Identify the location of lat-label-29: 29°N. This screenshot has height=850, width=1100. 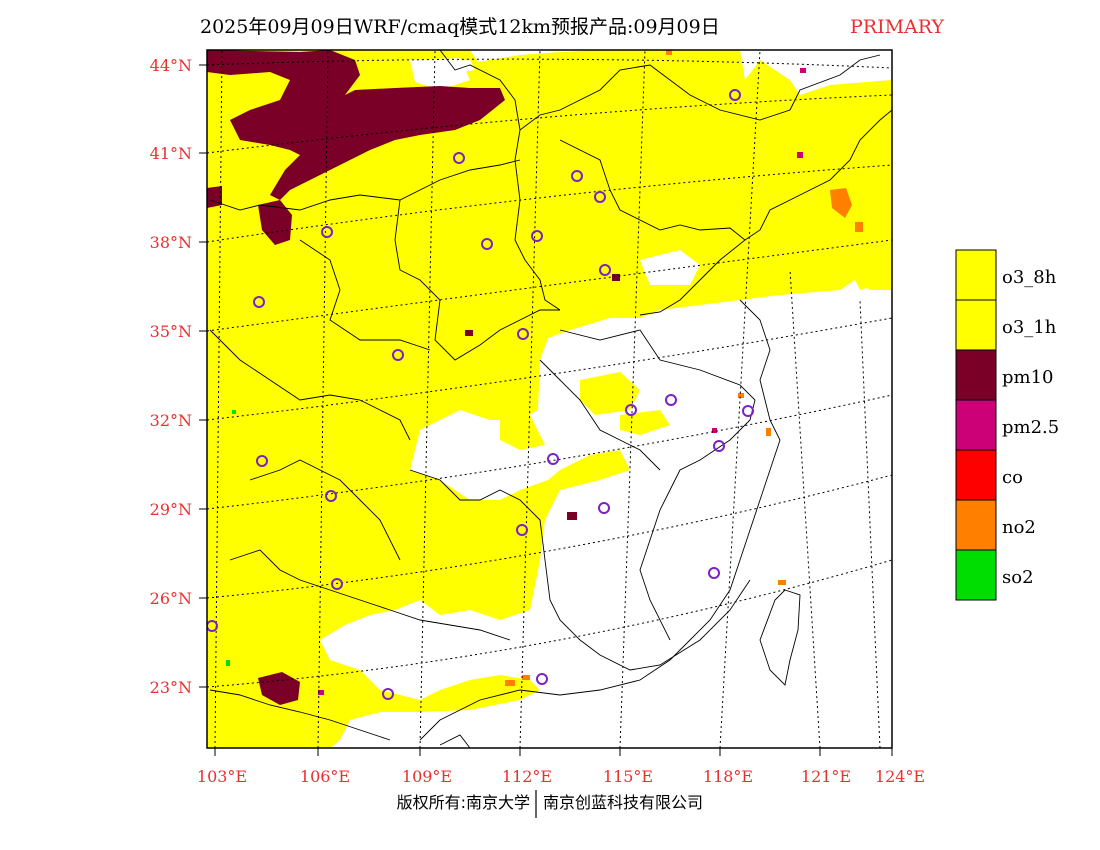
(171, 509).